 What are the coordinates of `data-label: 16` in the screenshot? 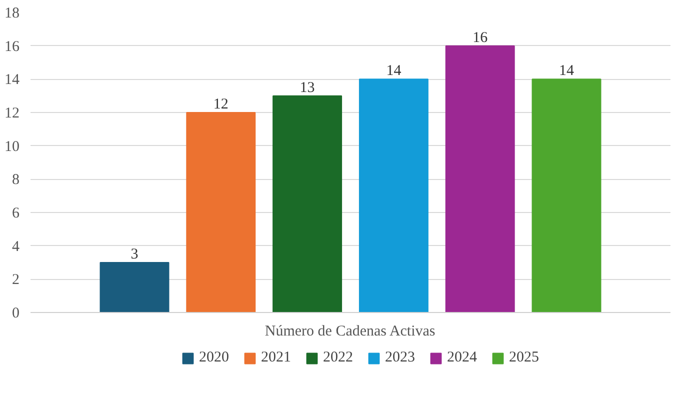 It's located at (480, 38).